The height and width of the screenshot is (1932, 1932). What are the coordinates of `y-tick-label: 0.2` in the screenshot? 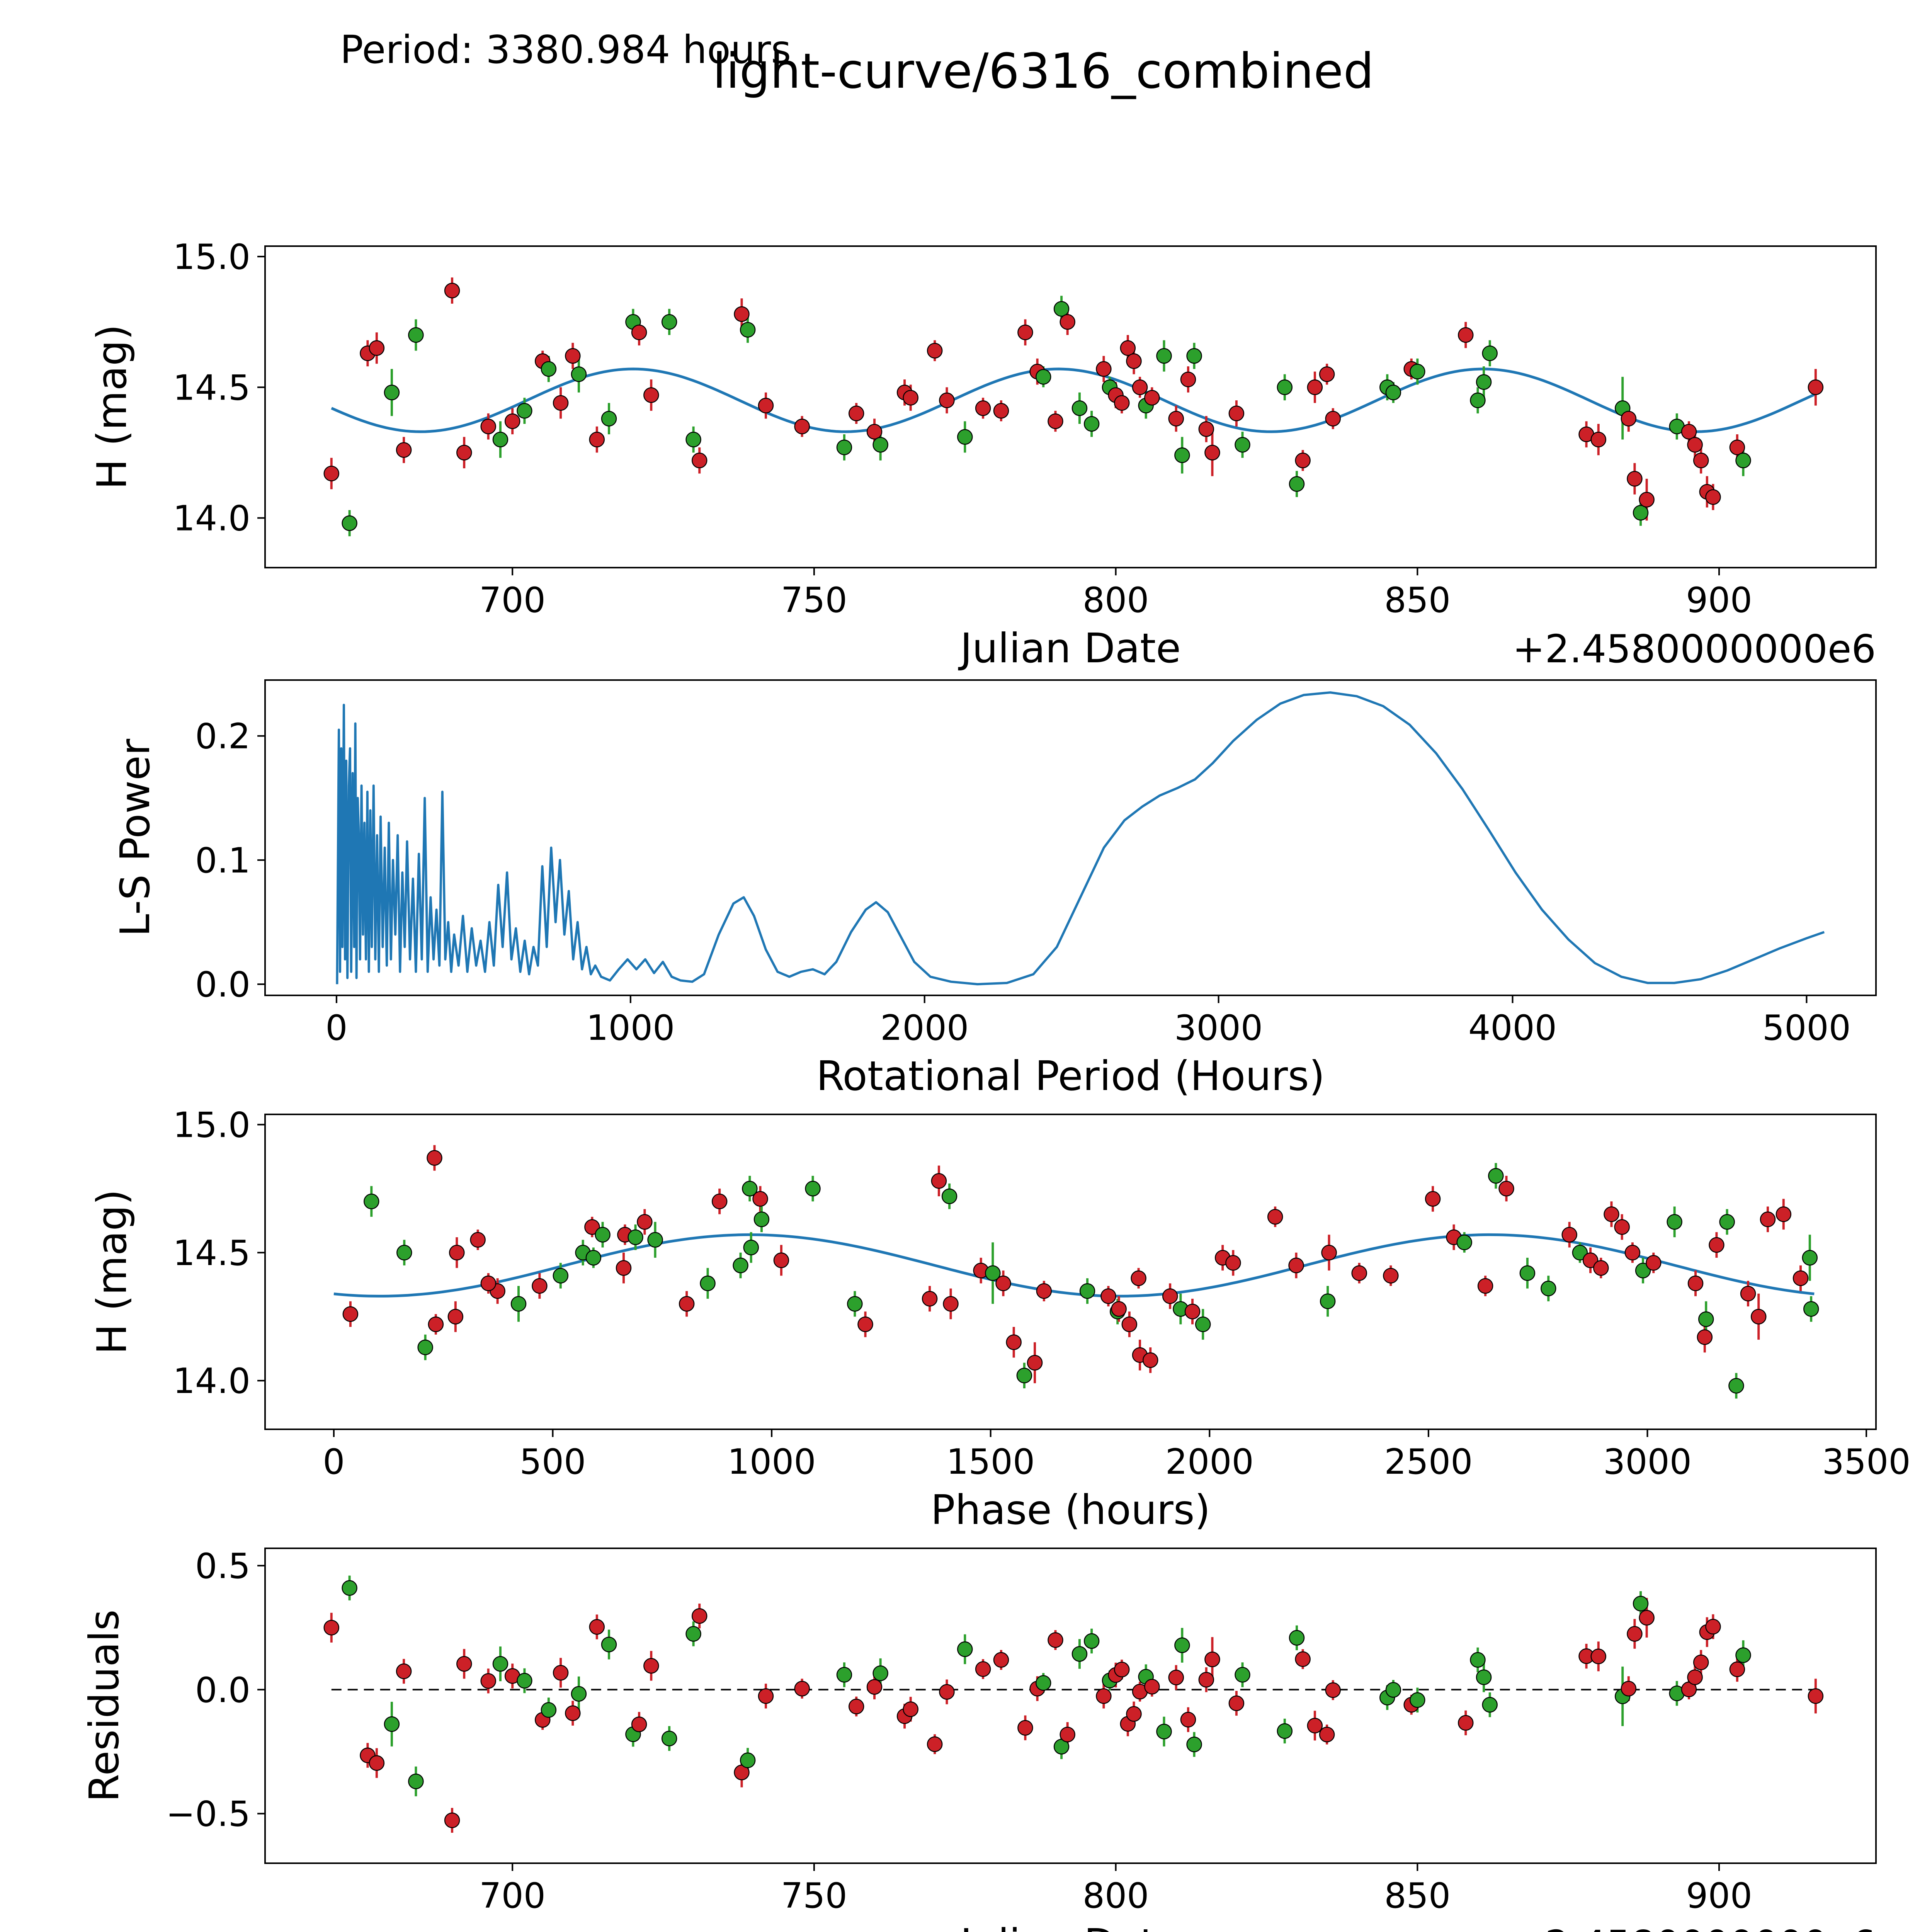 It's located at (223, 737).